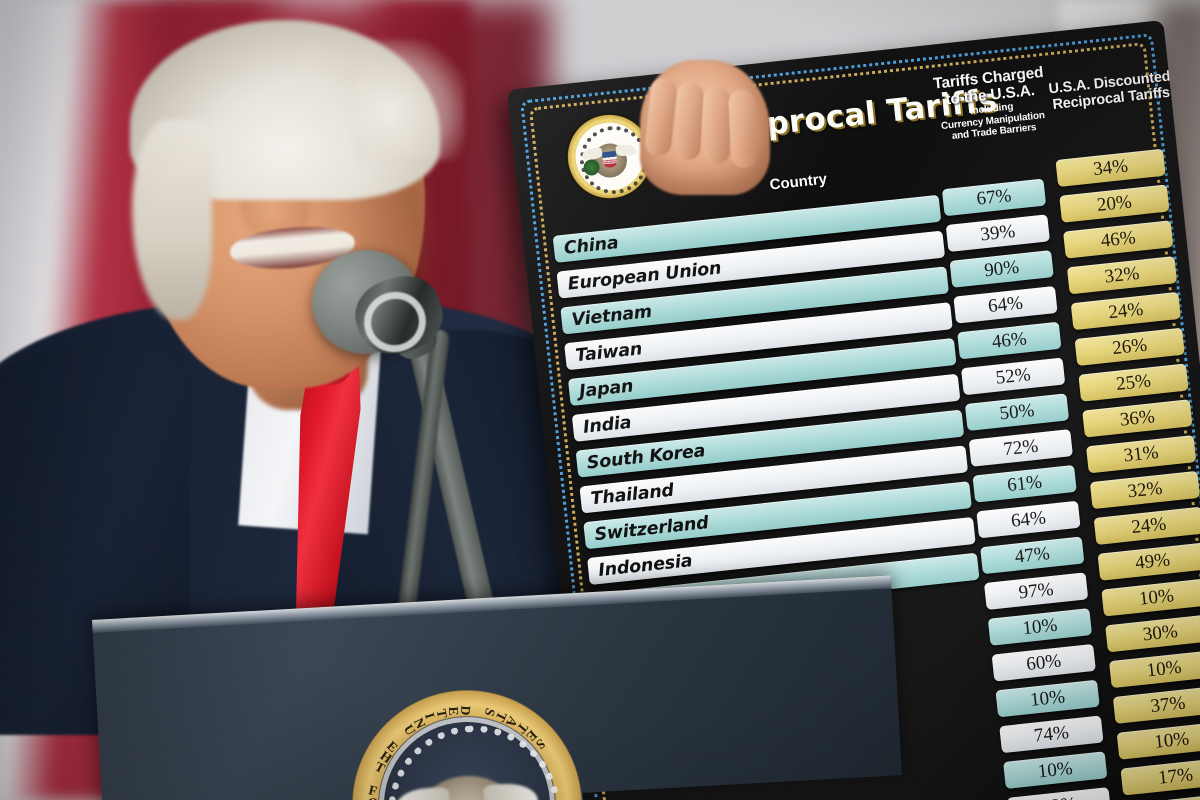  What do you see at coordinates (1110, 92) in the screenshot?
I see `column-header-discounted-tariffs: U.S.A. Discounted Reciprocal Tariffs` at bounding box center [1110, 92].